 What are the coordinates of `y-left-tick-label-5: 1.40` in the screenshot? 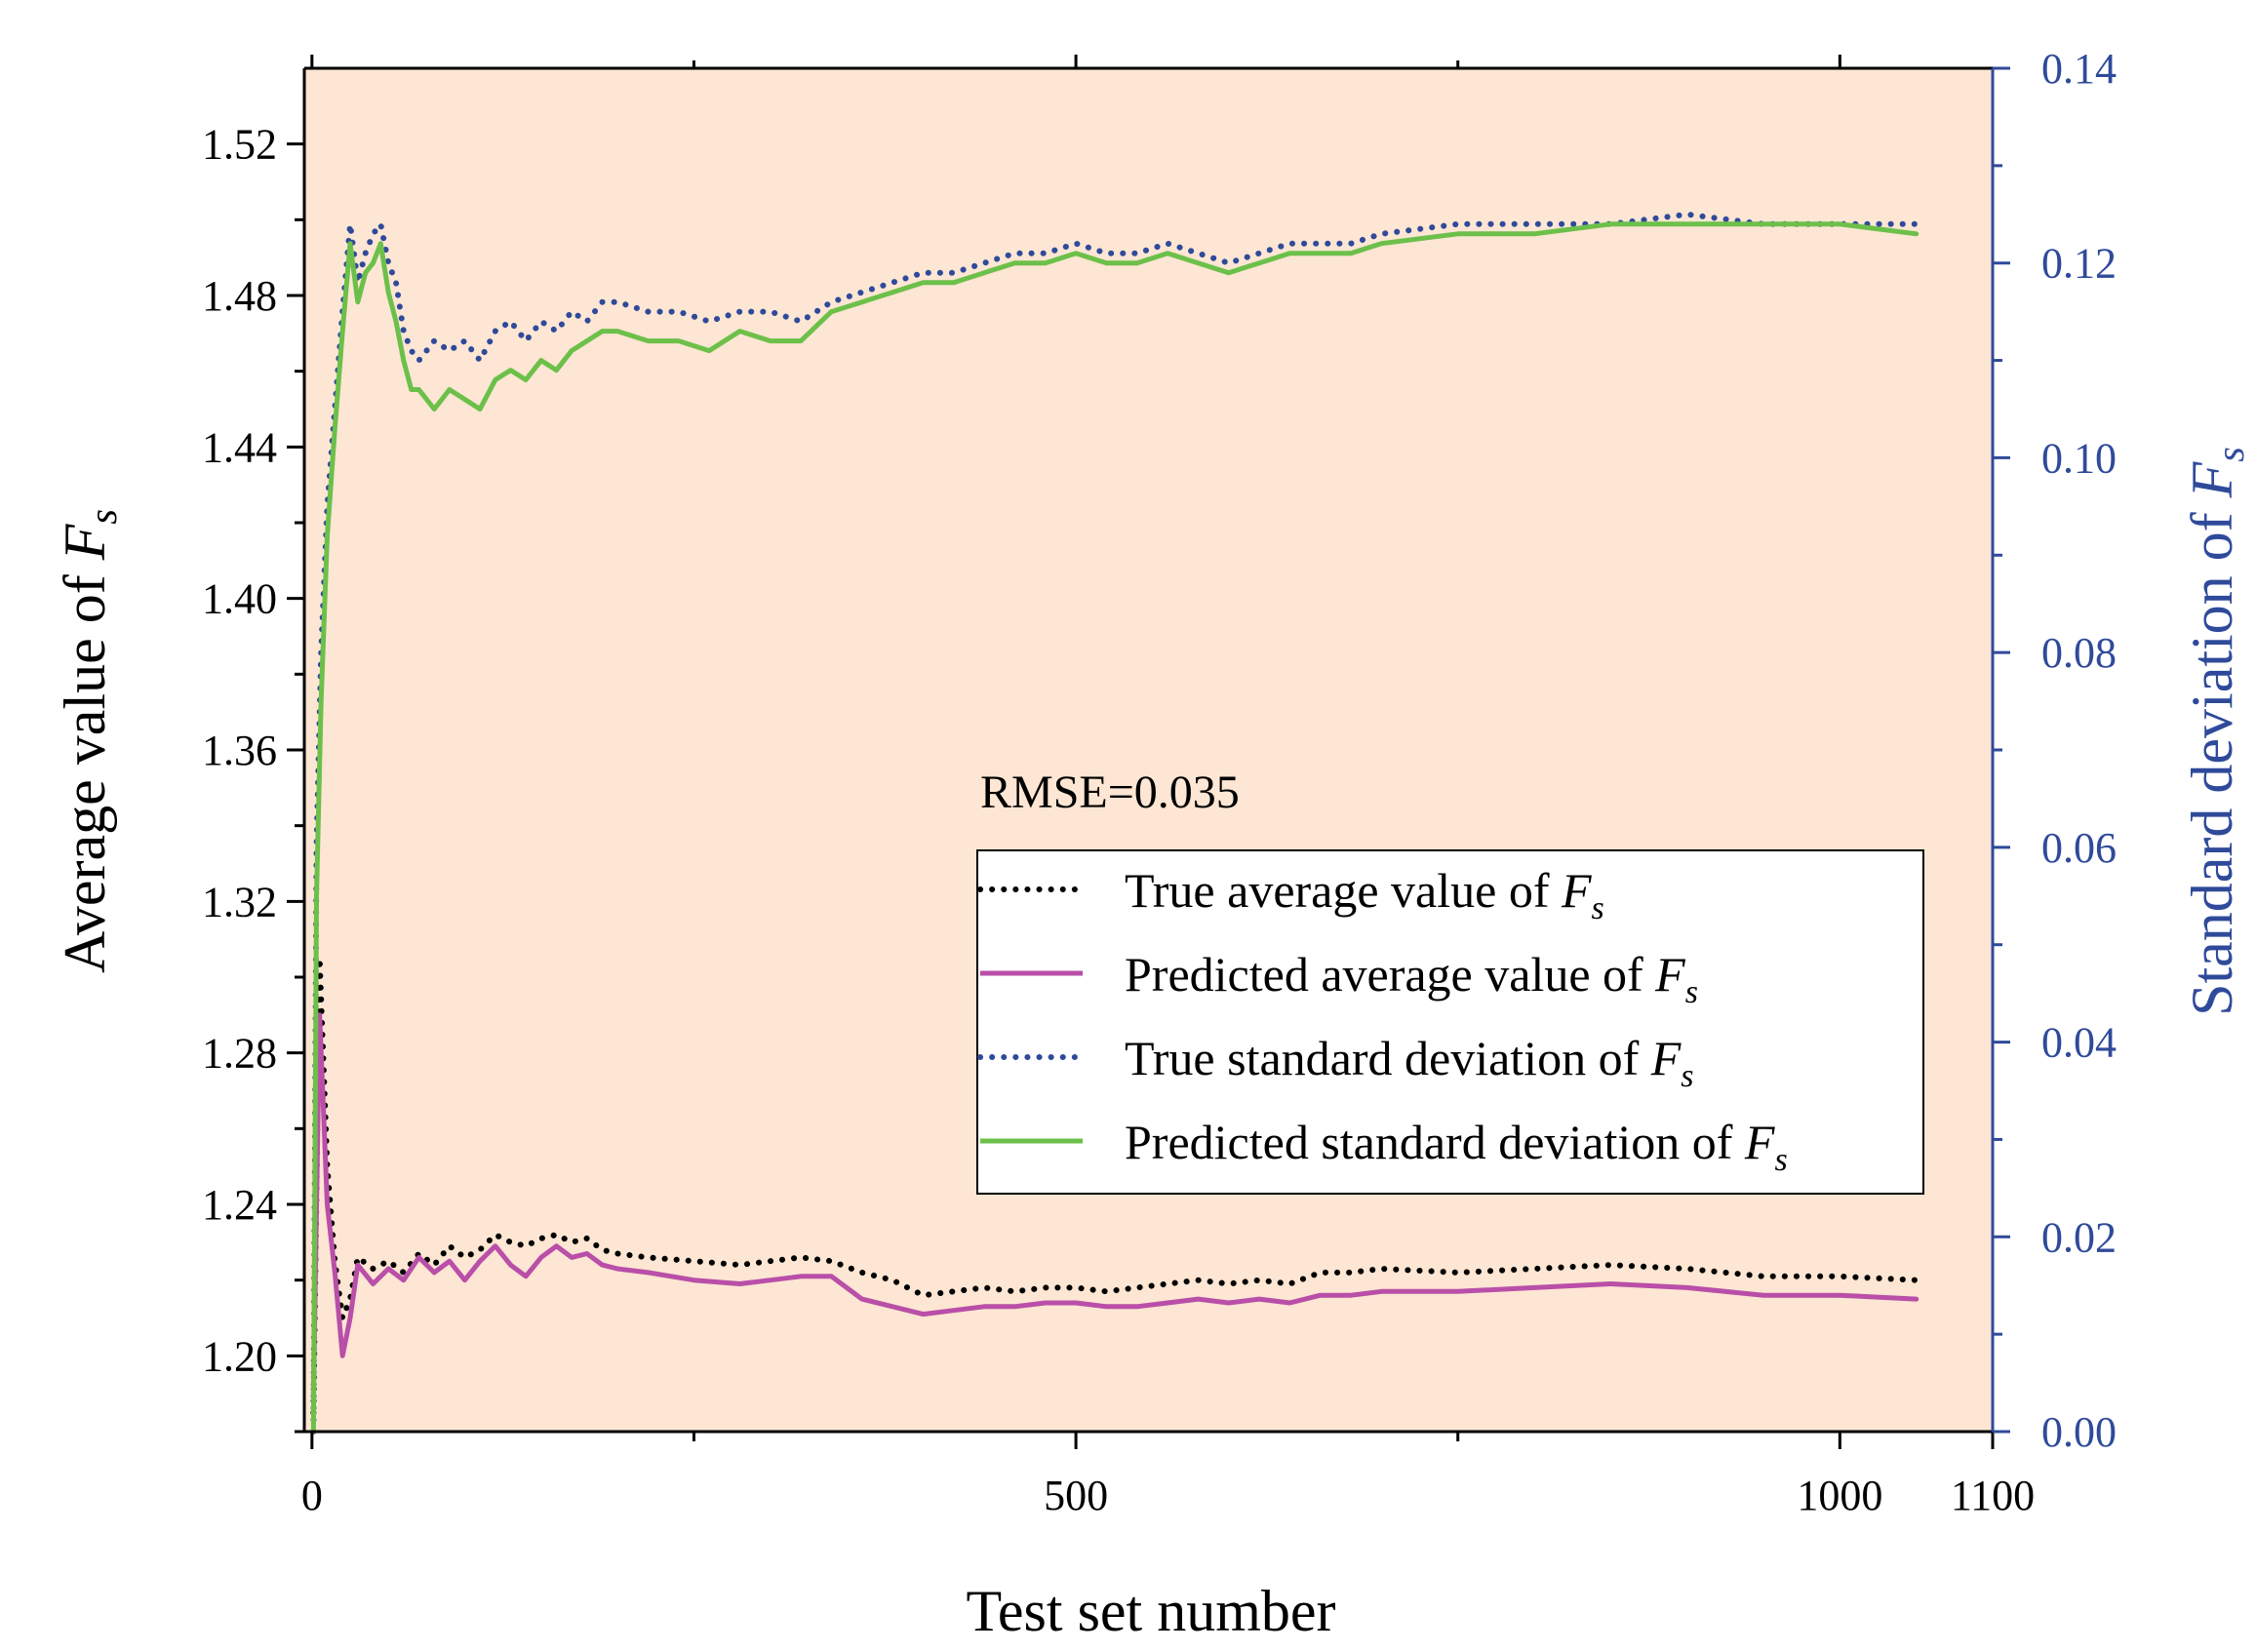 It's located at (240, 599).